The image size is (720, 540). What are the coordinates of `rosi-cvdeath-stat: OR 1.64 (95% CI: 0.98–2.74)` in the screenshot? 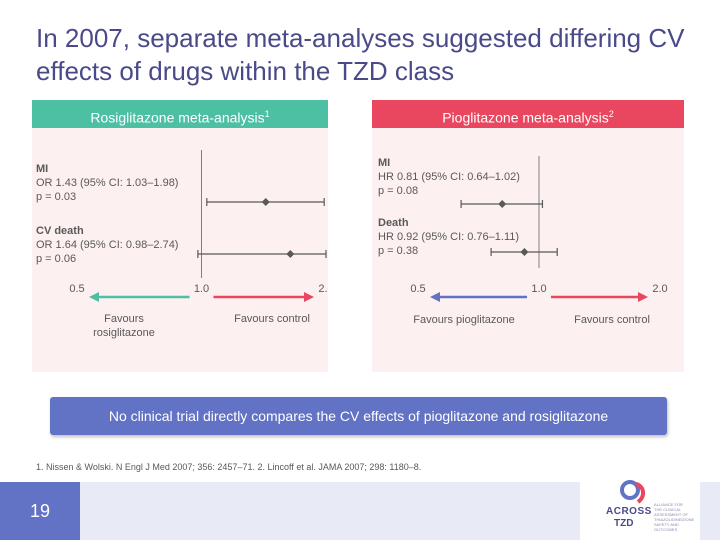 It's located at (107, 245).